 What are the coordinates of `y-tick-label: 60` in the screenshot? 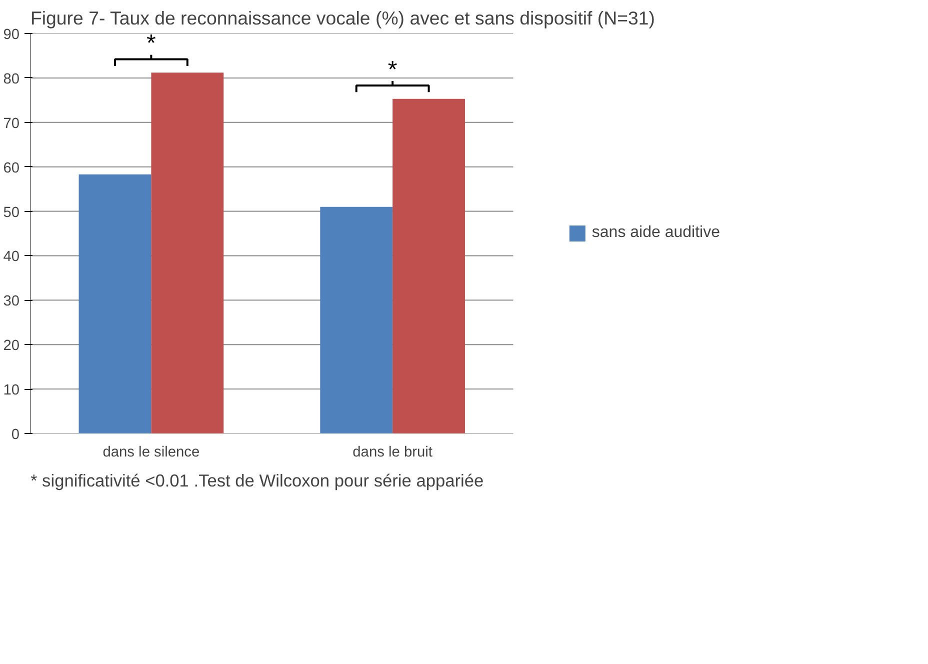 It's located at (11, 168).